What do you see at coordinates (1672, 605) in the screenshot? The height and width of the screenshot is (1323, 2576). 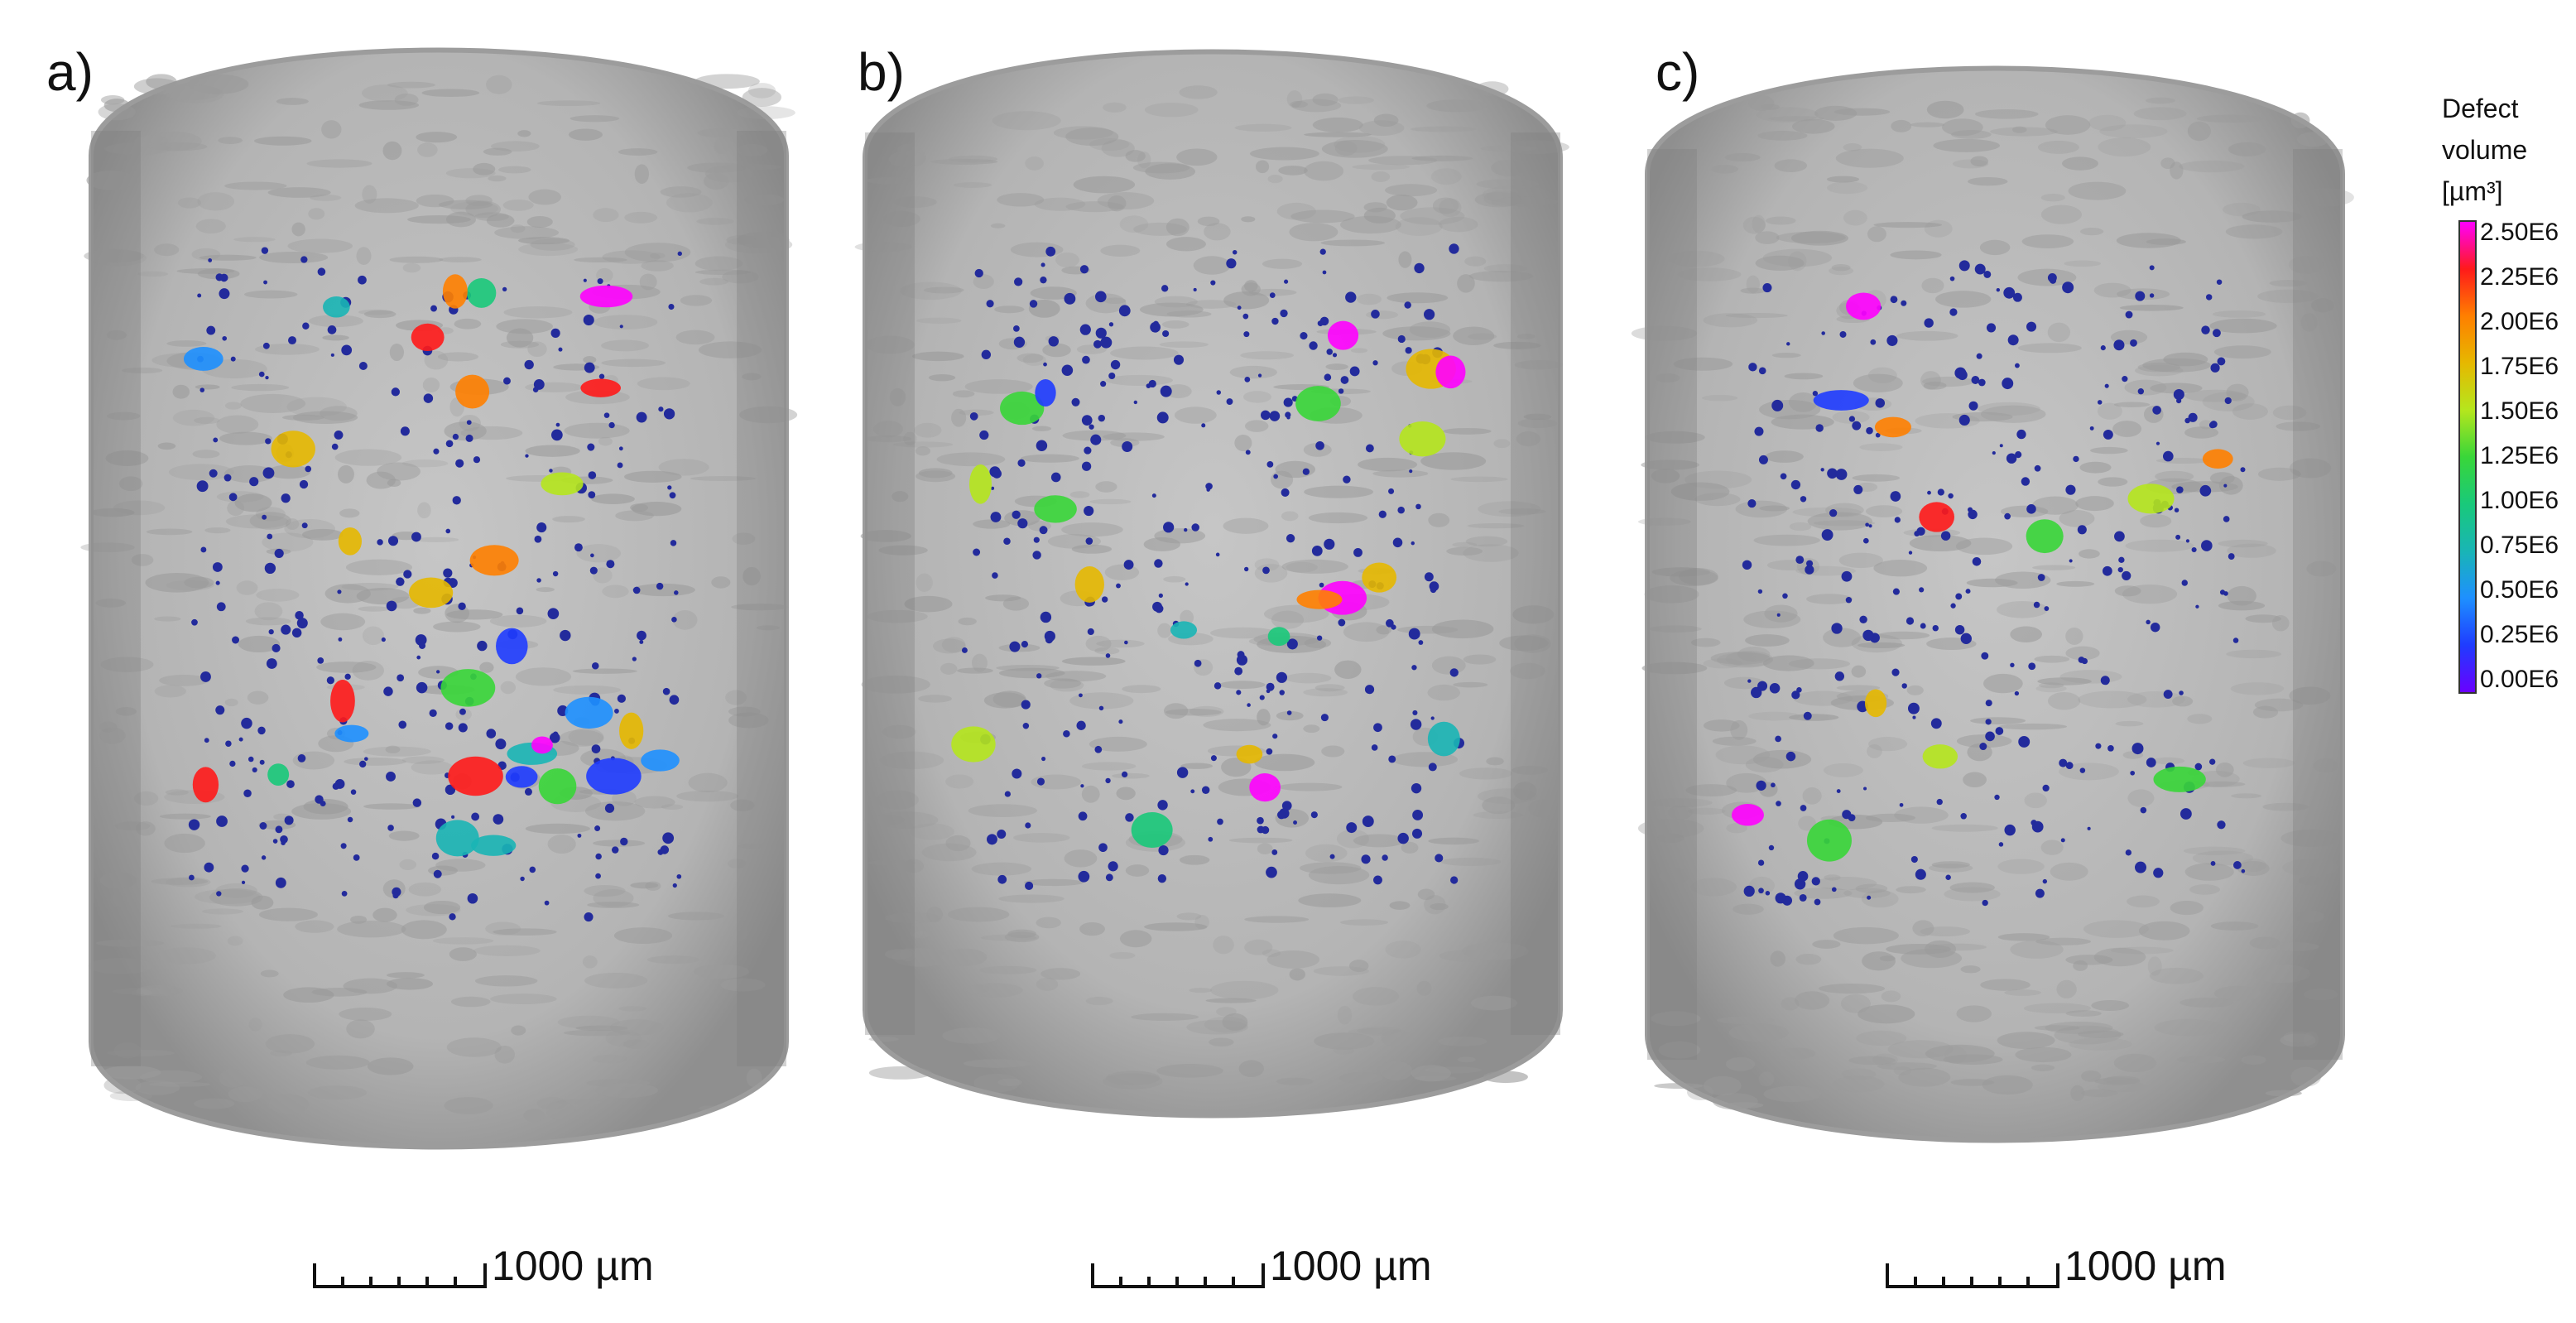 I see `side-shading` at bounding box center [1672, 605].